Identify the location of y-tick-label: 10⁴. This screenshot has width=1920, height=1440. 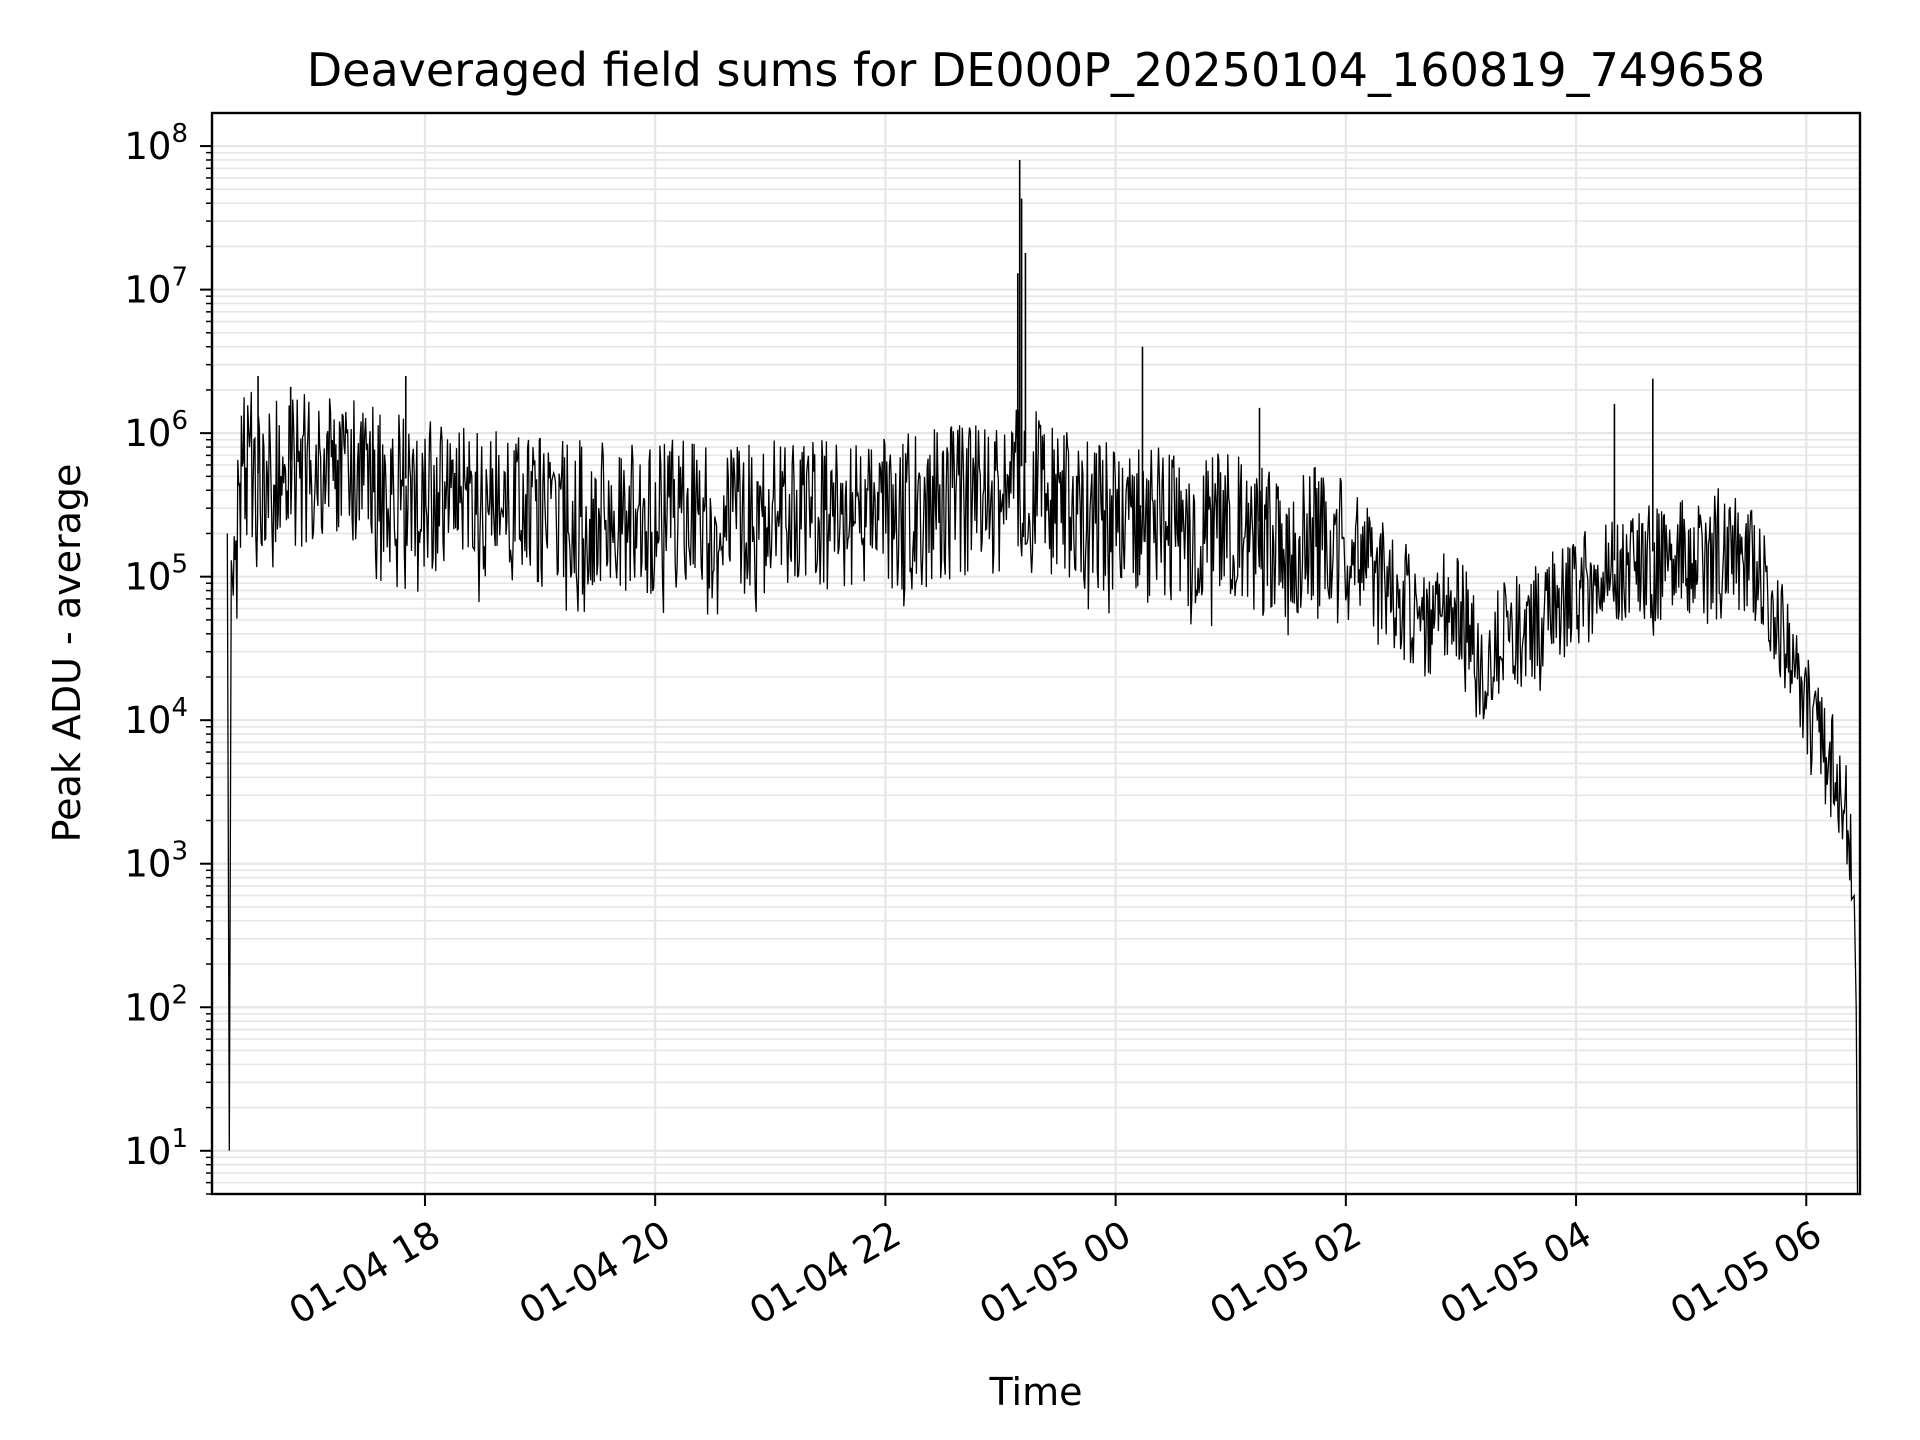
(156, 717).